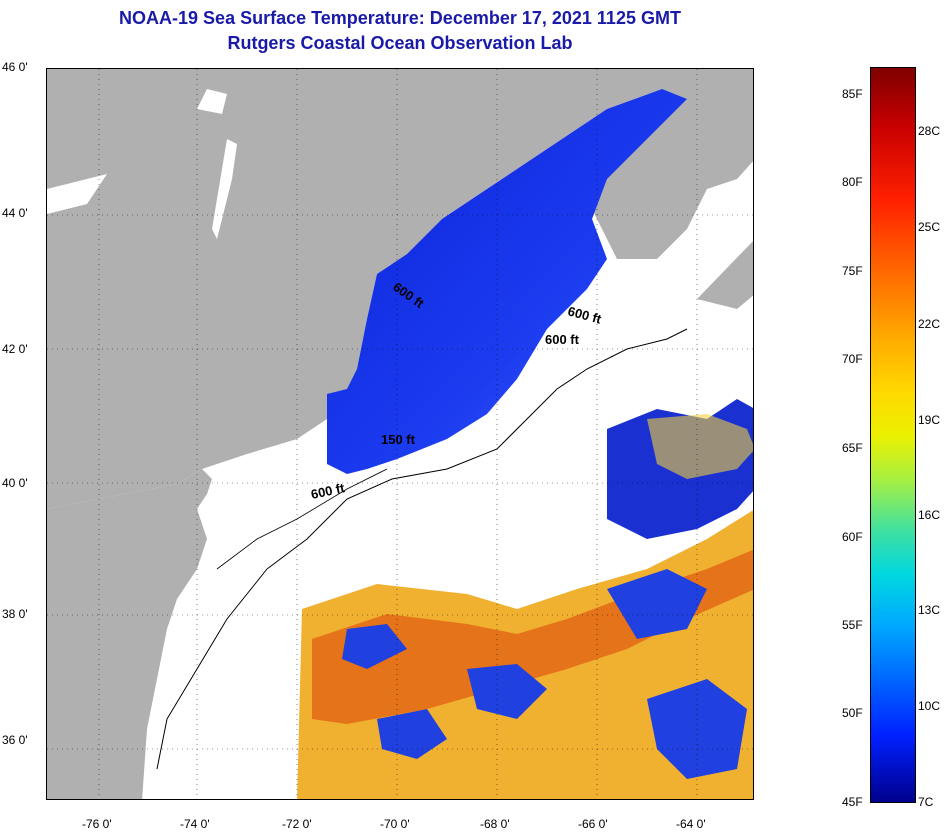 Image resolution: width=944 pixels, height=832 pixels. I want to click on contour-label: 150 ft, so click(398, 439).